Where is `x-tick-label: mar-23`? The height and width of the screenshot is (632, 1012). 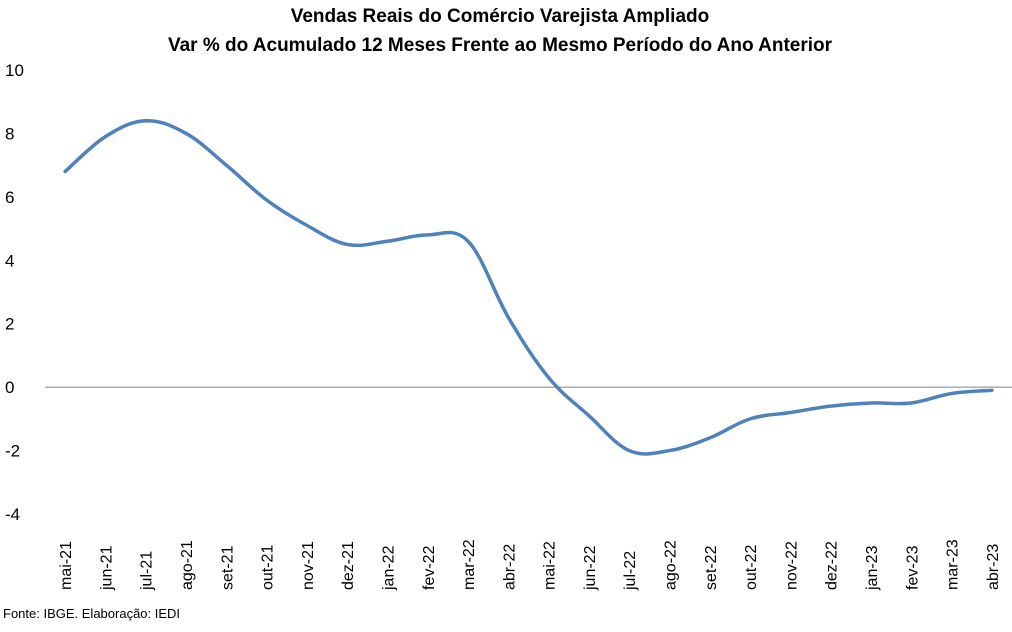 x-tick-label: mar-23 is located at coordinates (953, 564).